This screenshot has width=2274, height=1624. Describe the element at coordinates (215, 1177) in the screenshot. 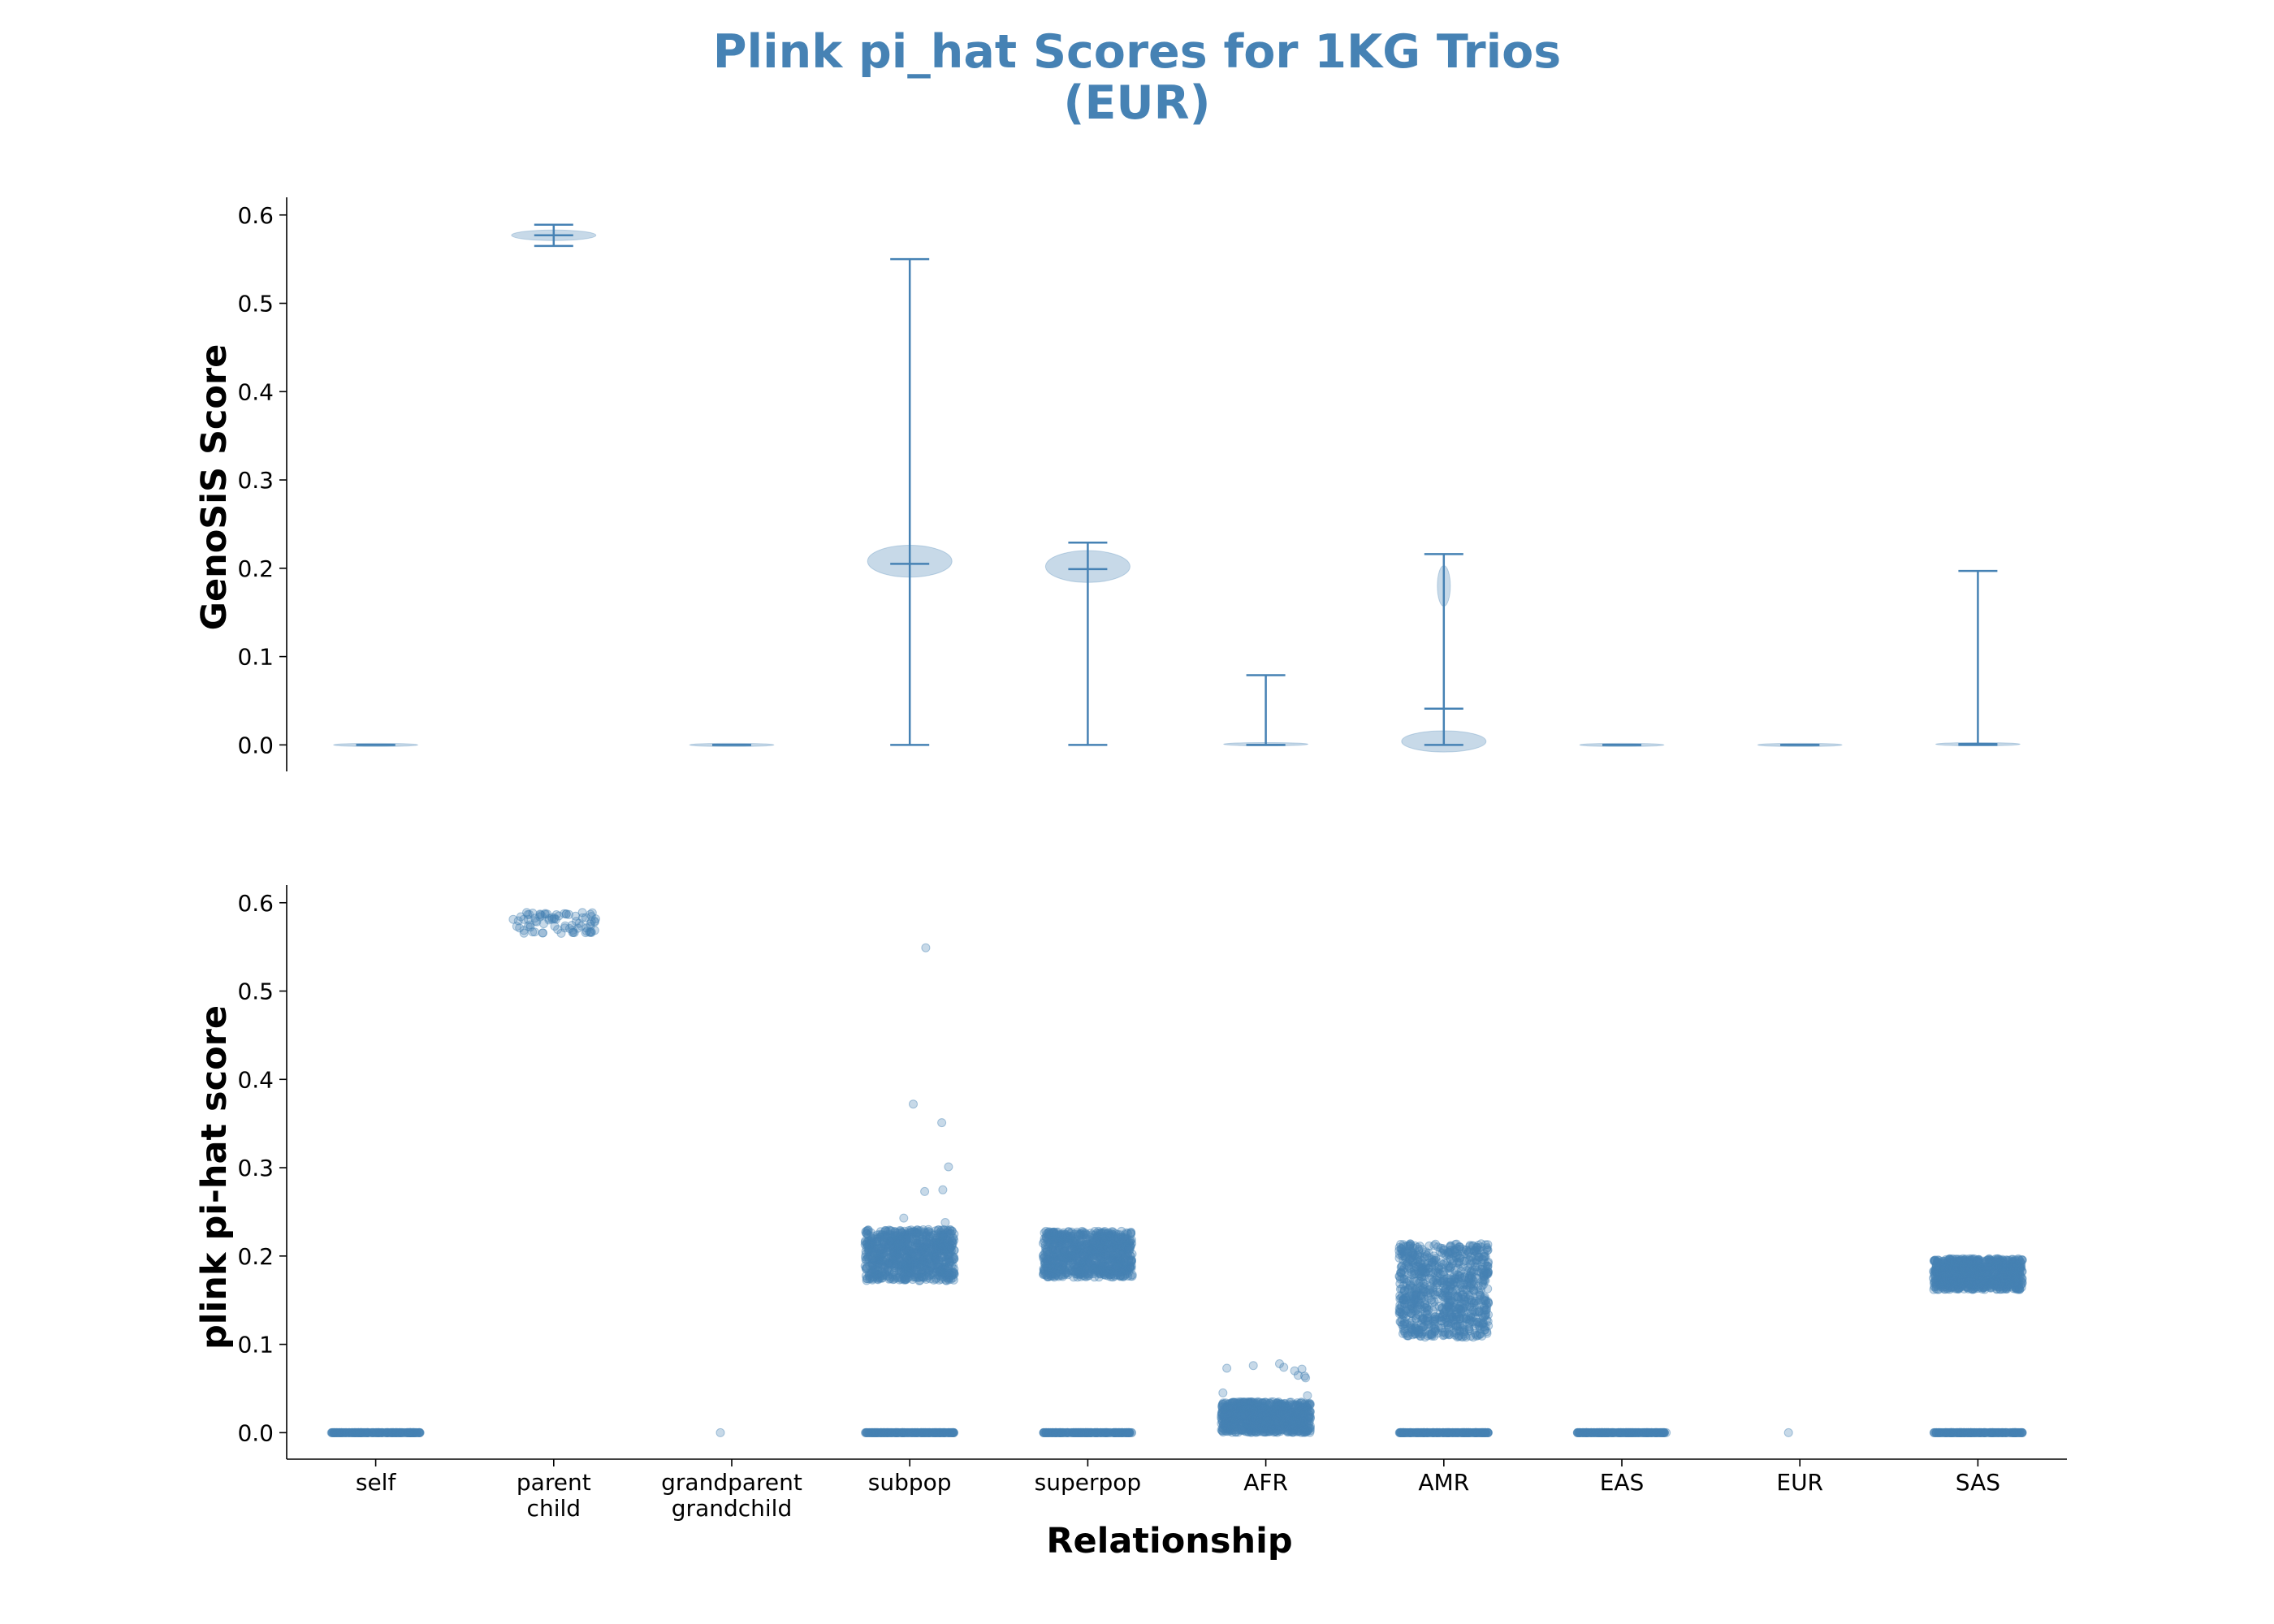

I see `bottom-y-axis-label: plink pi-hat score` at that location.